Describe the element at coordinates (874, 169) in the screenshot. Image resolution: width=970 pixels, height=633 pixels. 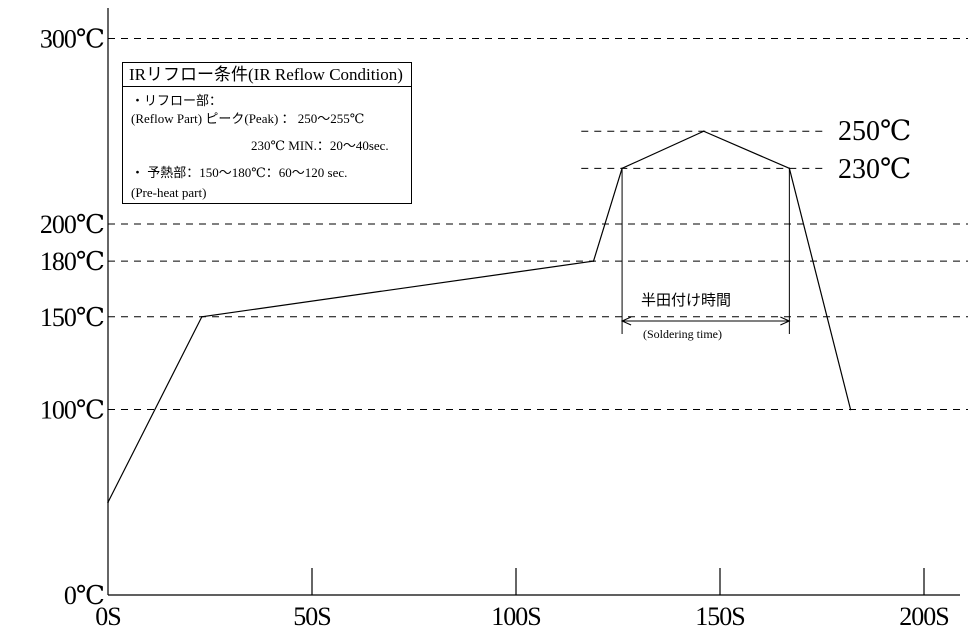
I see `peak-230-label: 230℃` at that location.